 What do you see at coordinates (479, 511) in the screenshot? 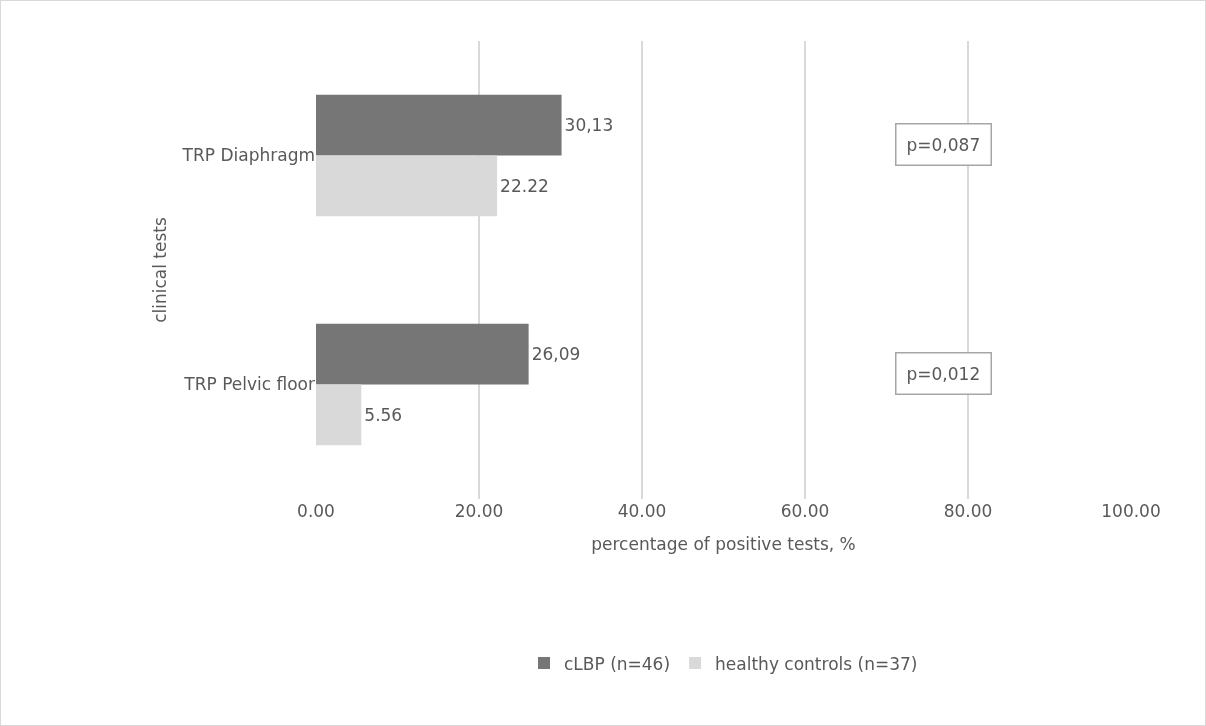
I see `x-tick-label: 20.00` at bounding box center [479, 511].